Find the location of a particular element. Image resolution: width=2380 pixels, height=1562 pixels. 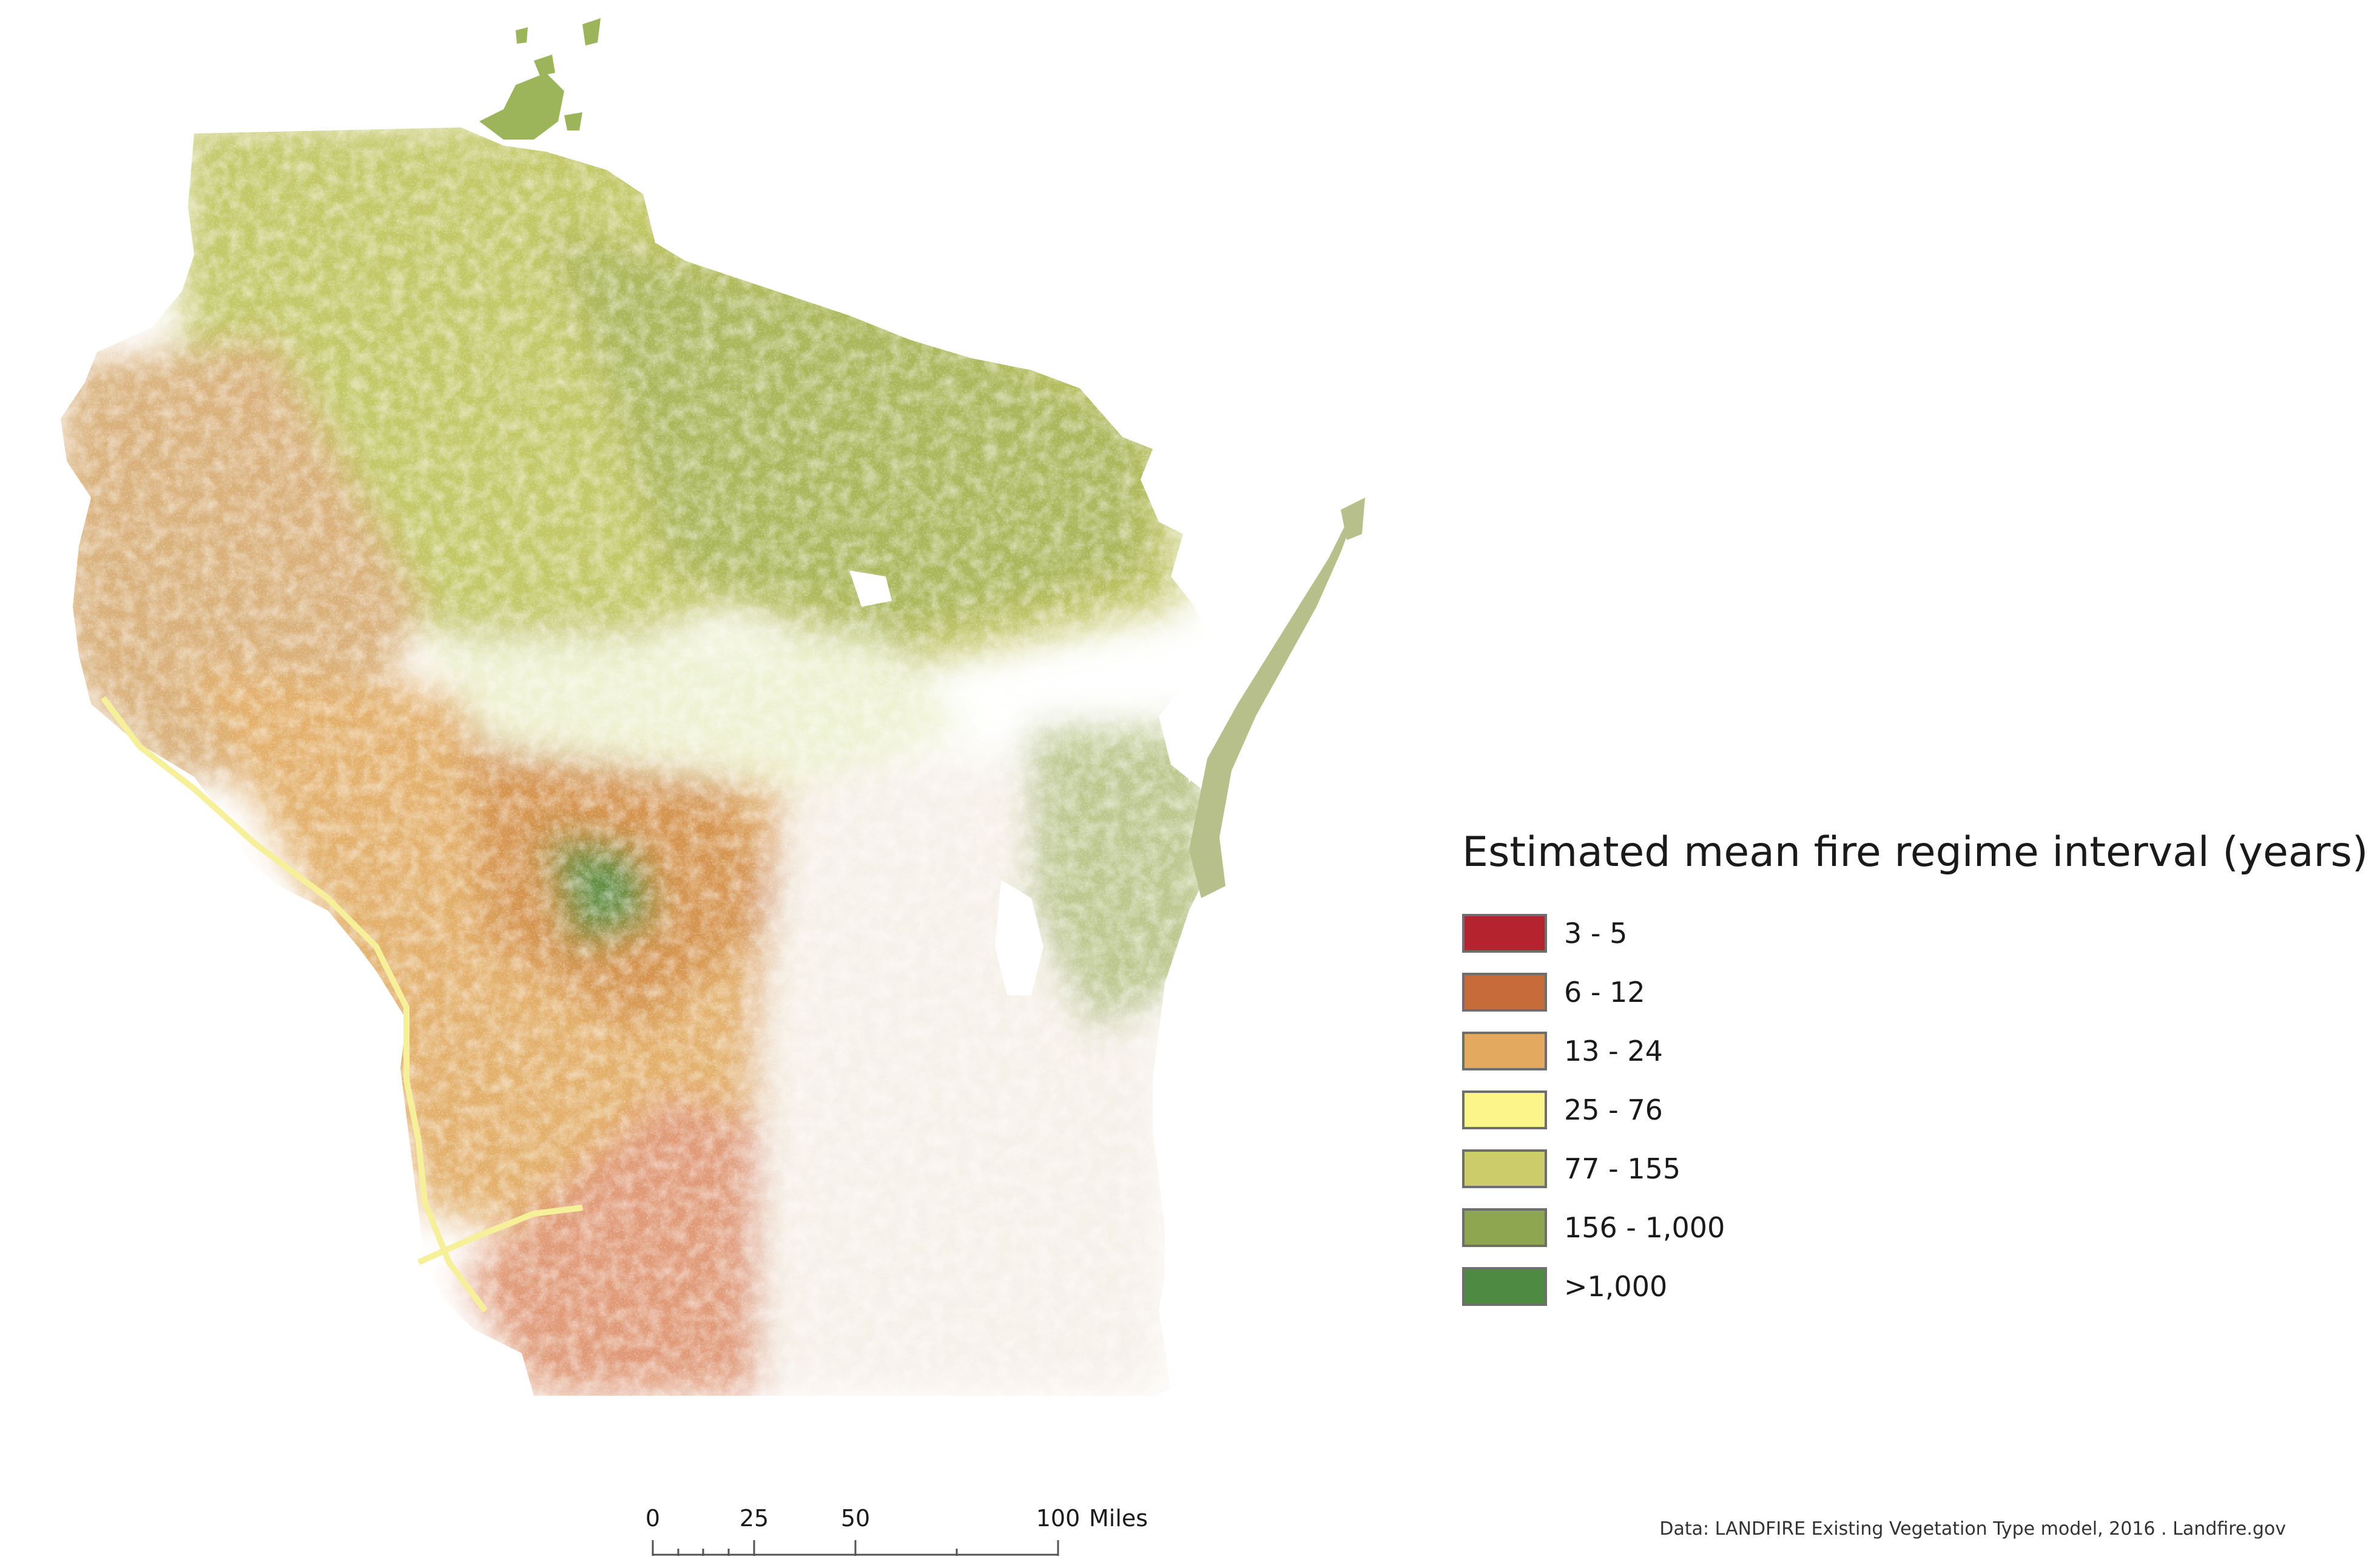

legend-item: 3 - 5 is located at coordinates (1826, 933).